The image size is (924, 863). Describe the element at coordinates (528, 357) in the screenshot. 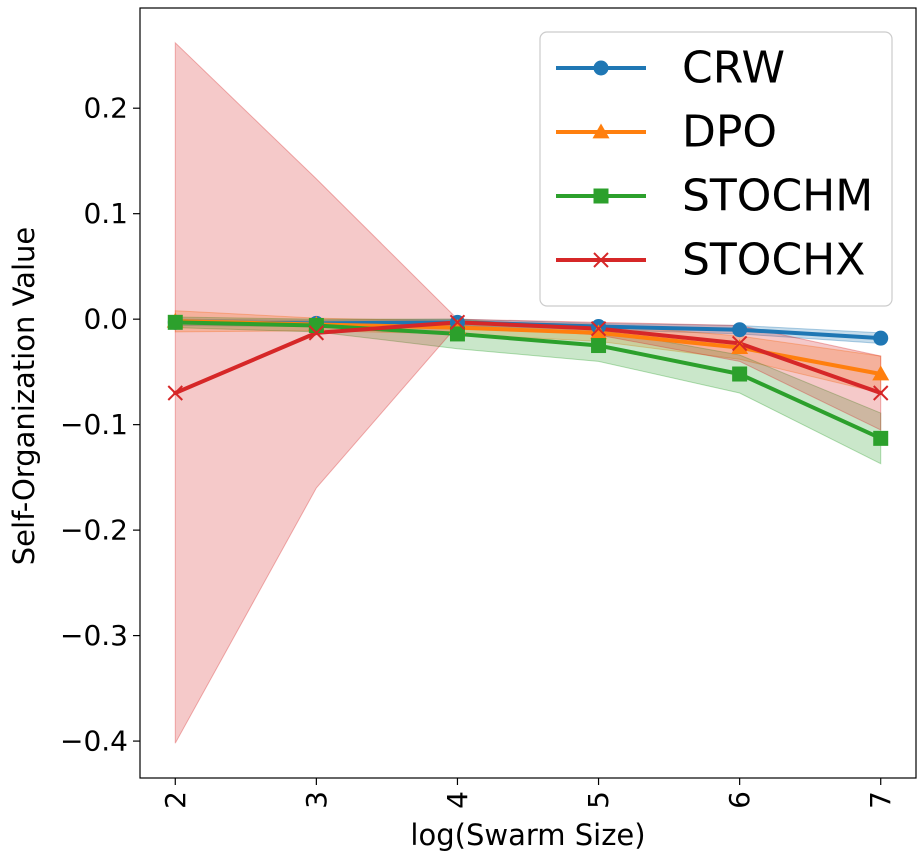

I see `line-stochx` at that location.